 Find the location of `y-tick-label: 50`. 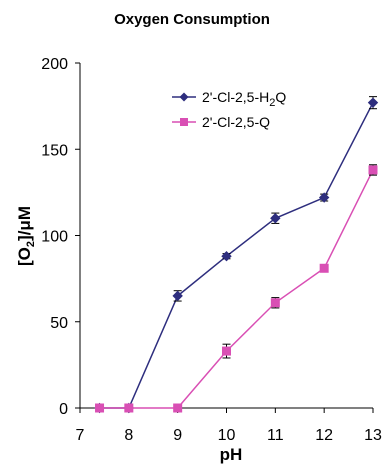

y-tick-label: 50 is located at coordinates (59, 323).